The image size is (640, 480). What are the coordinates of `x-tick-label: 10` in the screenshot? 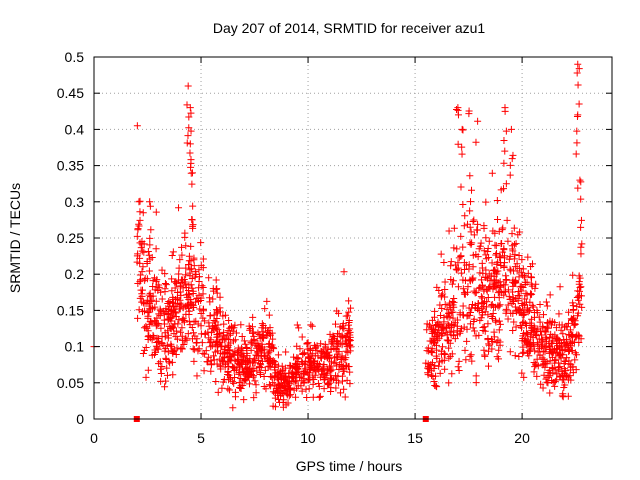 It's located at (308, 438).